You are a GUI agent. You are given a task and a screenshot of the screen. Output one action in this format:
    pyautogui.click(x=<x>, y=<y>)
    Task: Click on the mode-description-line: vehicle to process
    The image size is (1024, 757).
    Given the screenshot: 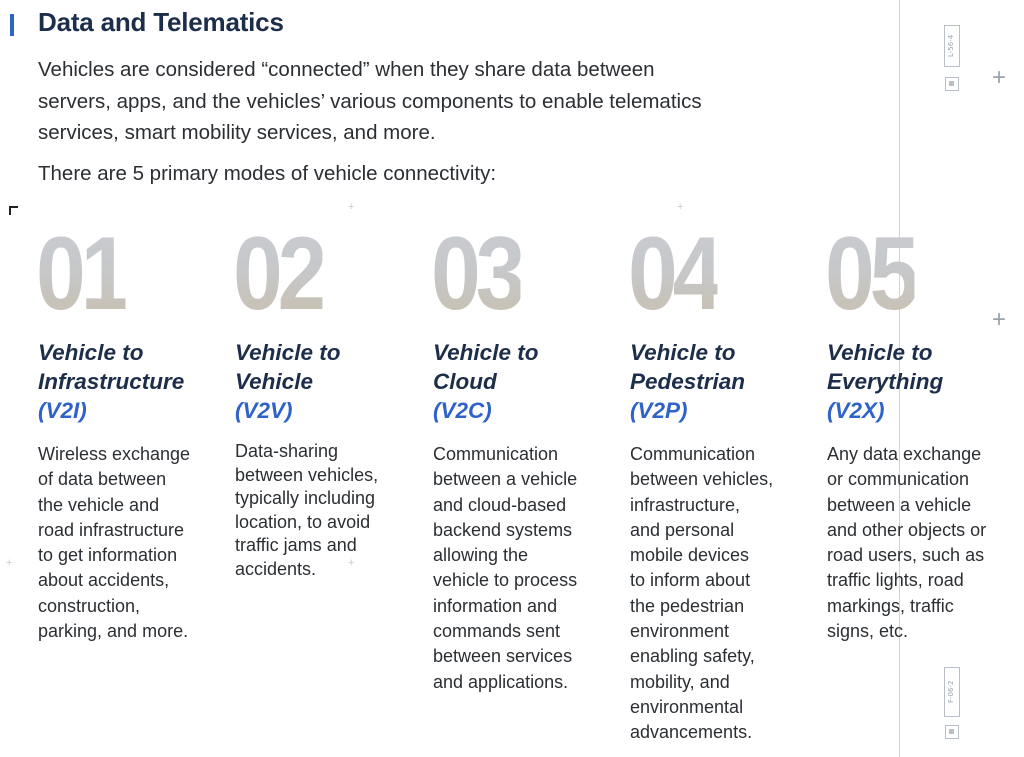 What is the action you would take?
    pyautogui.click(x=505, y=580)
    